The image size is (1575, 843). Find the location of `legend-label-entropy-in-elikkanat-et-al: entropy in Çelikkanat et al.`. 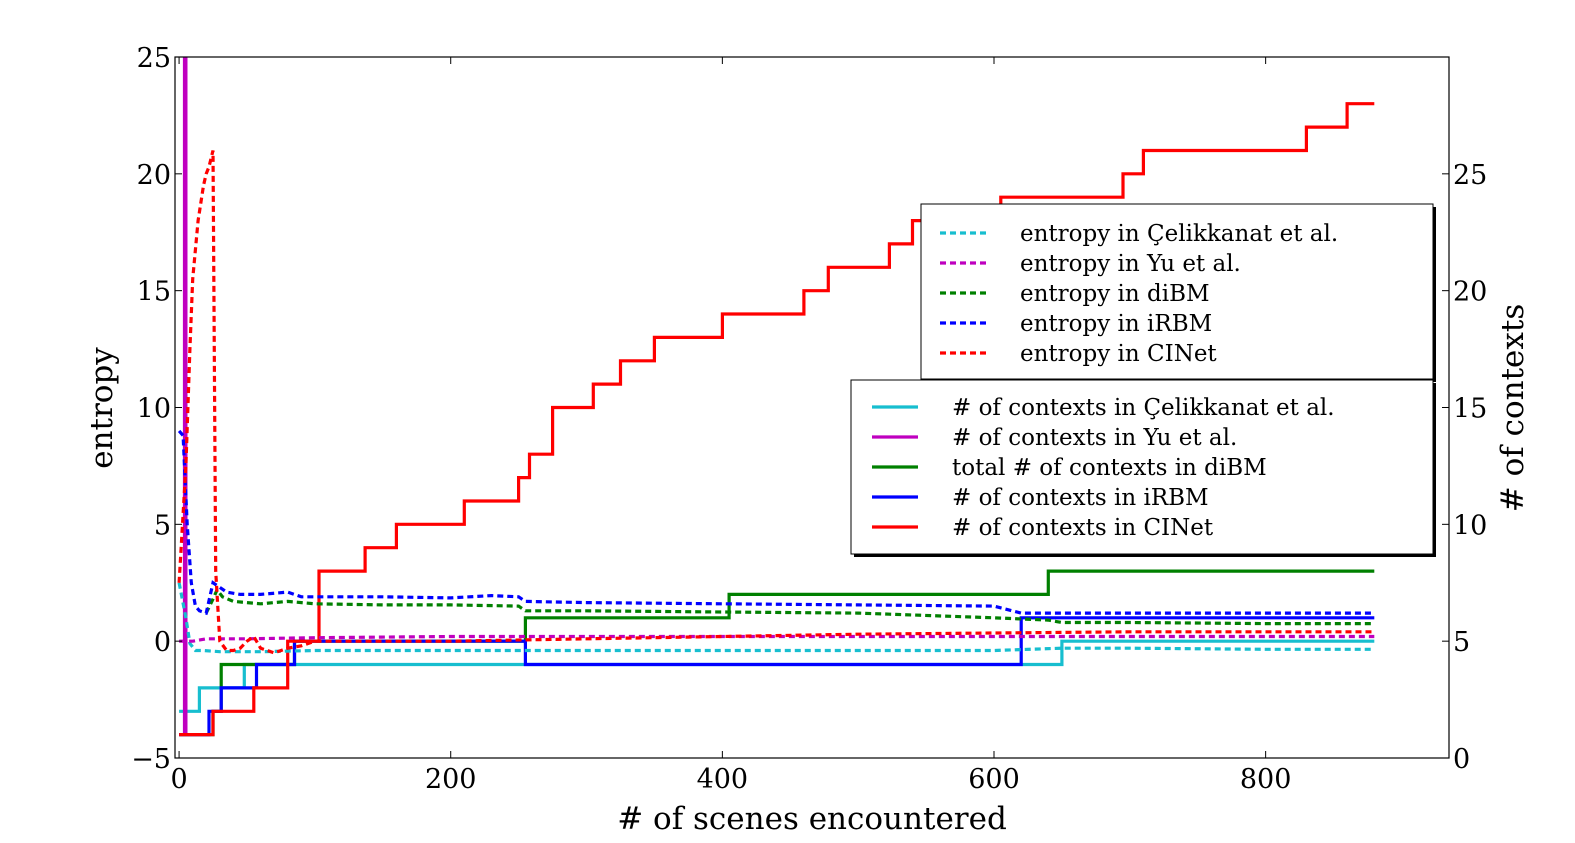

legend-label-entropy-in-elikkanat-et-al: entropy in Çelikkanat et al. is located at coordinates (1179, 234).